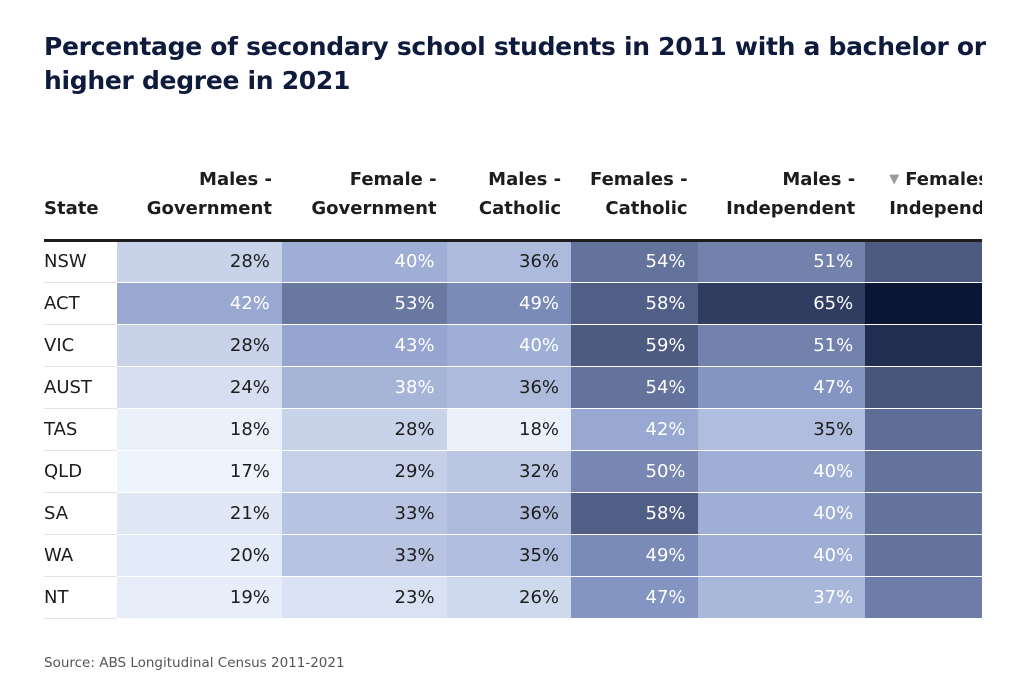  Describe the element at coordinates (923, 303) in the screenshot. I see `table-cell: 73%` at that location.